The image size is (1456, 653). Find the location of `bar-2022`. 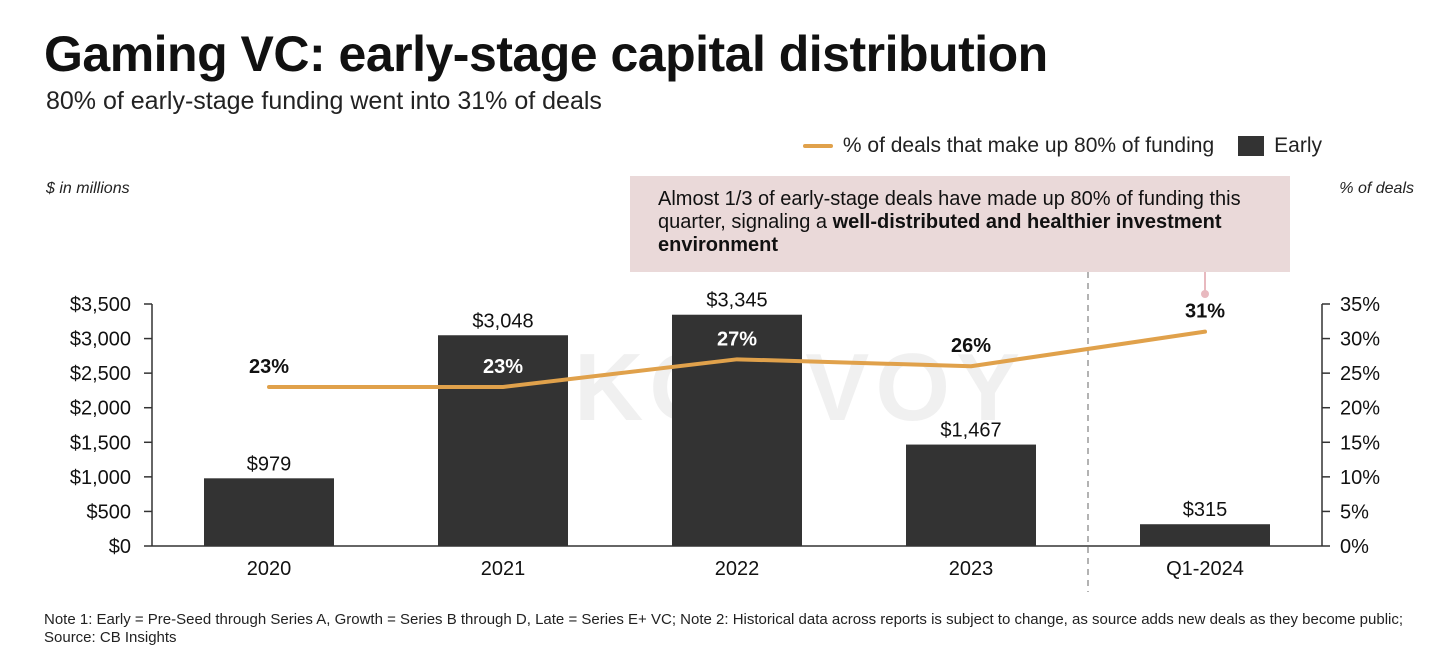

bar-2022 is located at coordinates (737, 430).